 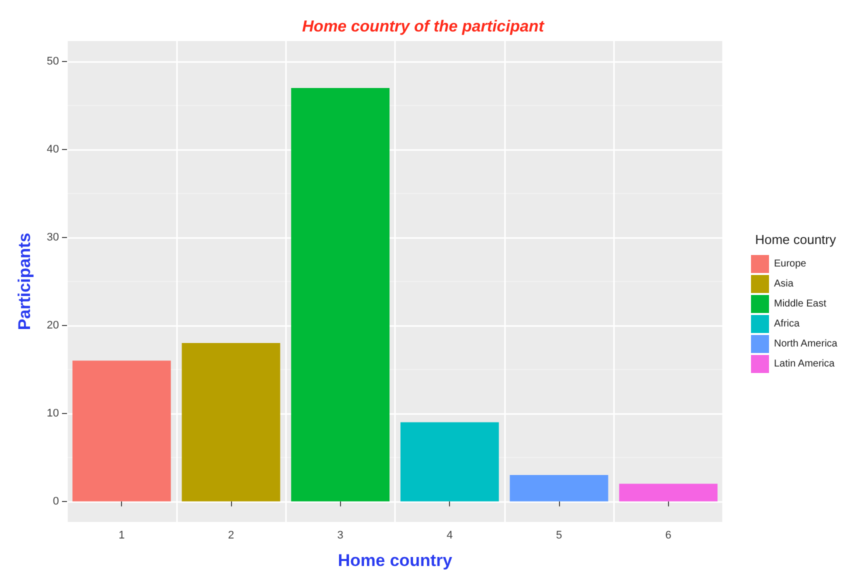 What do you see at coordinates (805, 364) in the screenshot?
I see `legend-label: Latin America` at bounding box center [805, 364].